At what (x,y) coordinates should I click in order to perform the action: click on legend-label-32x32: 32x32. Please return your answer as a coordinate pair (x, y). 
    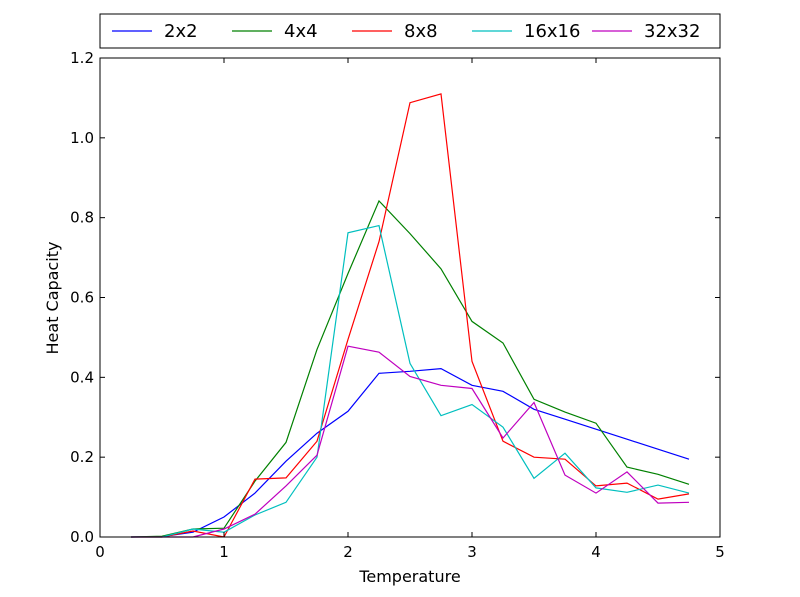
    Looking at the image, I should click on (672, 31).